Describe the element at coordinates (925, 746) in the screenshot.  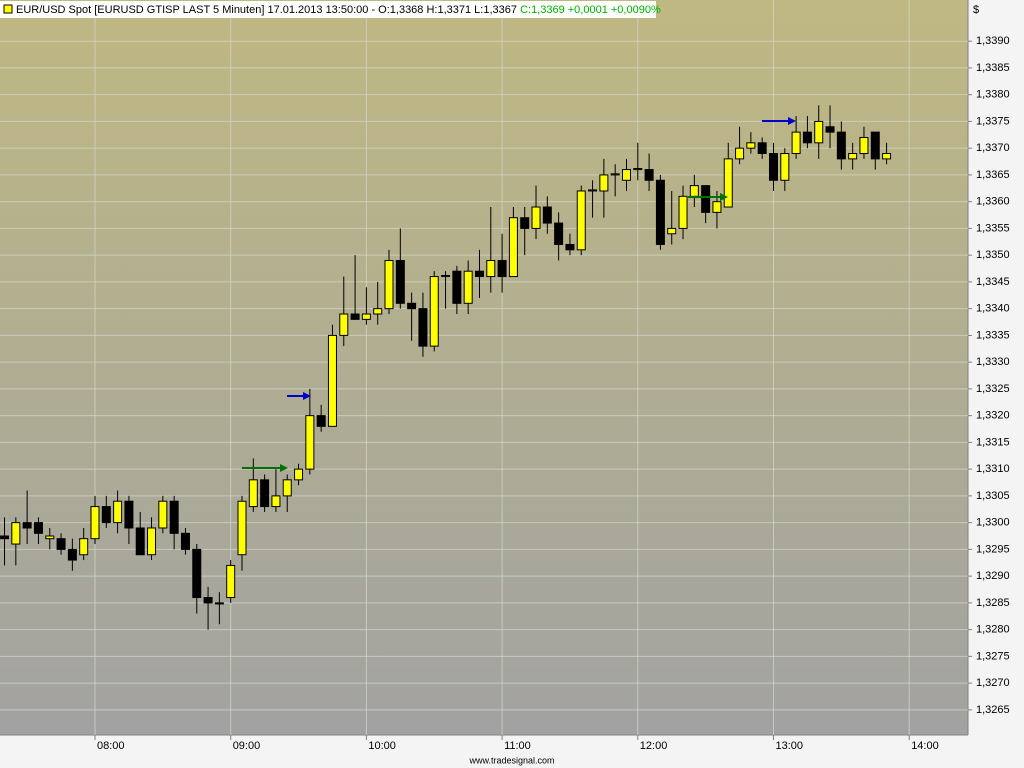
I see `x-tick-label: 14:00` at that location.